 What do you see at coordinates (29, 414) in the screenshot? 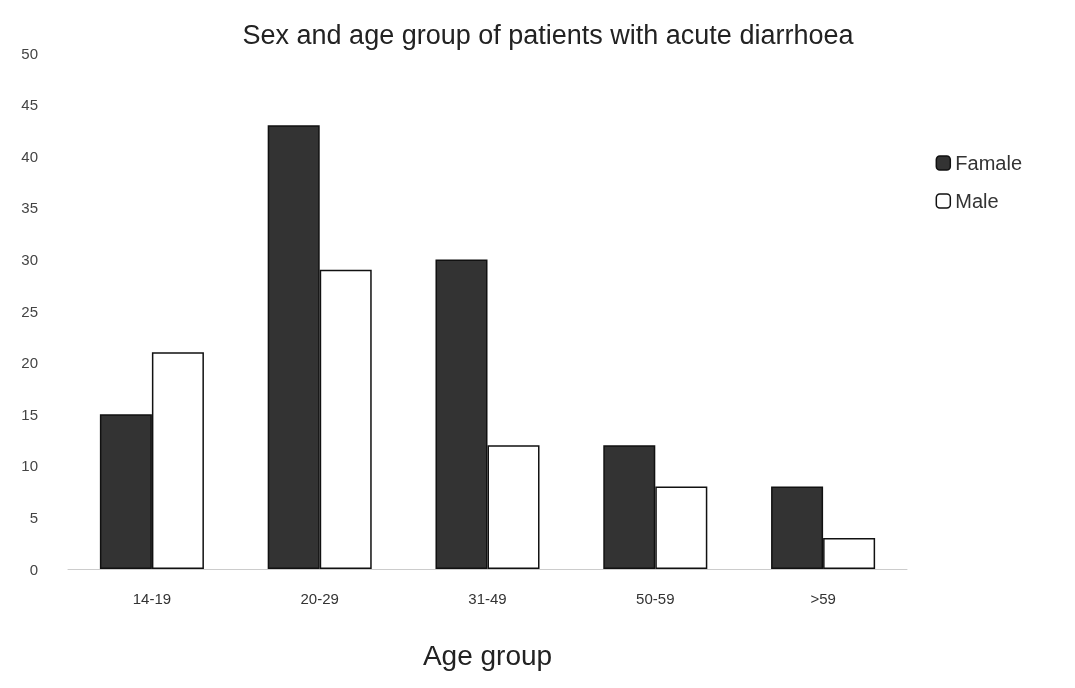
I see `y-tick-label: 15` at bounding box center [29, 414].